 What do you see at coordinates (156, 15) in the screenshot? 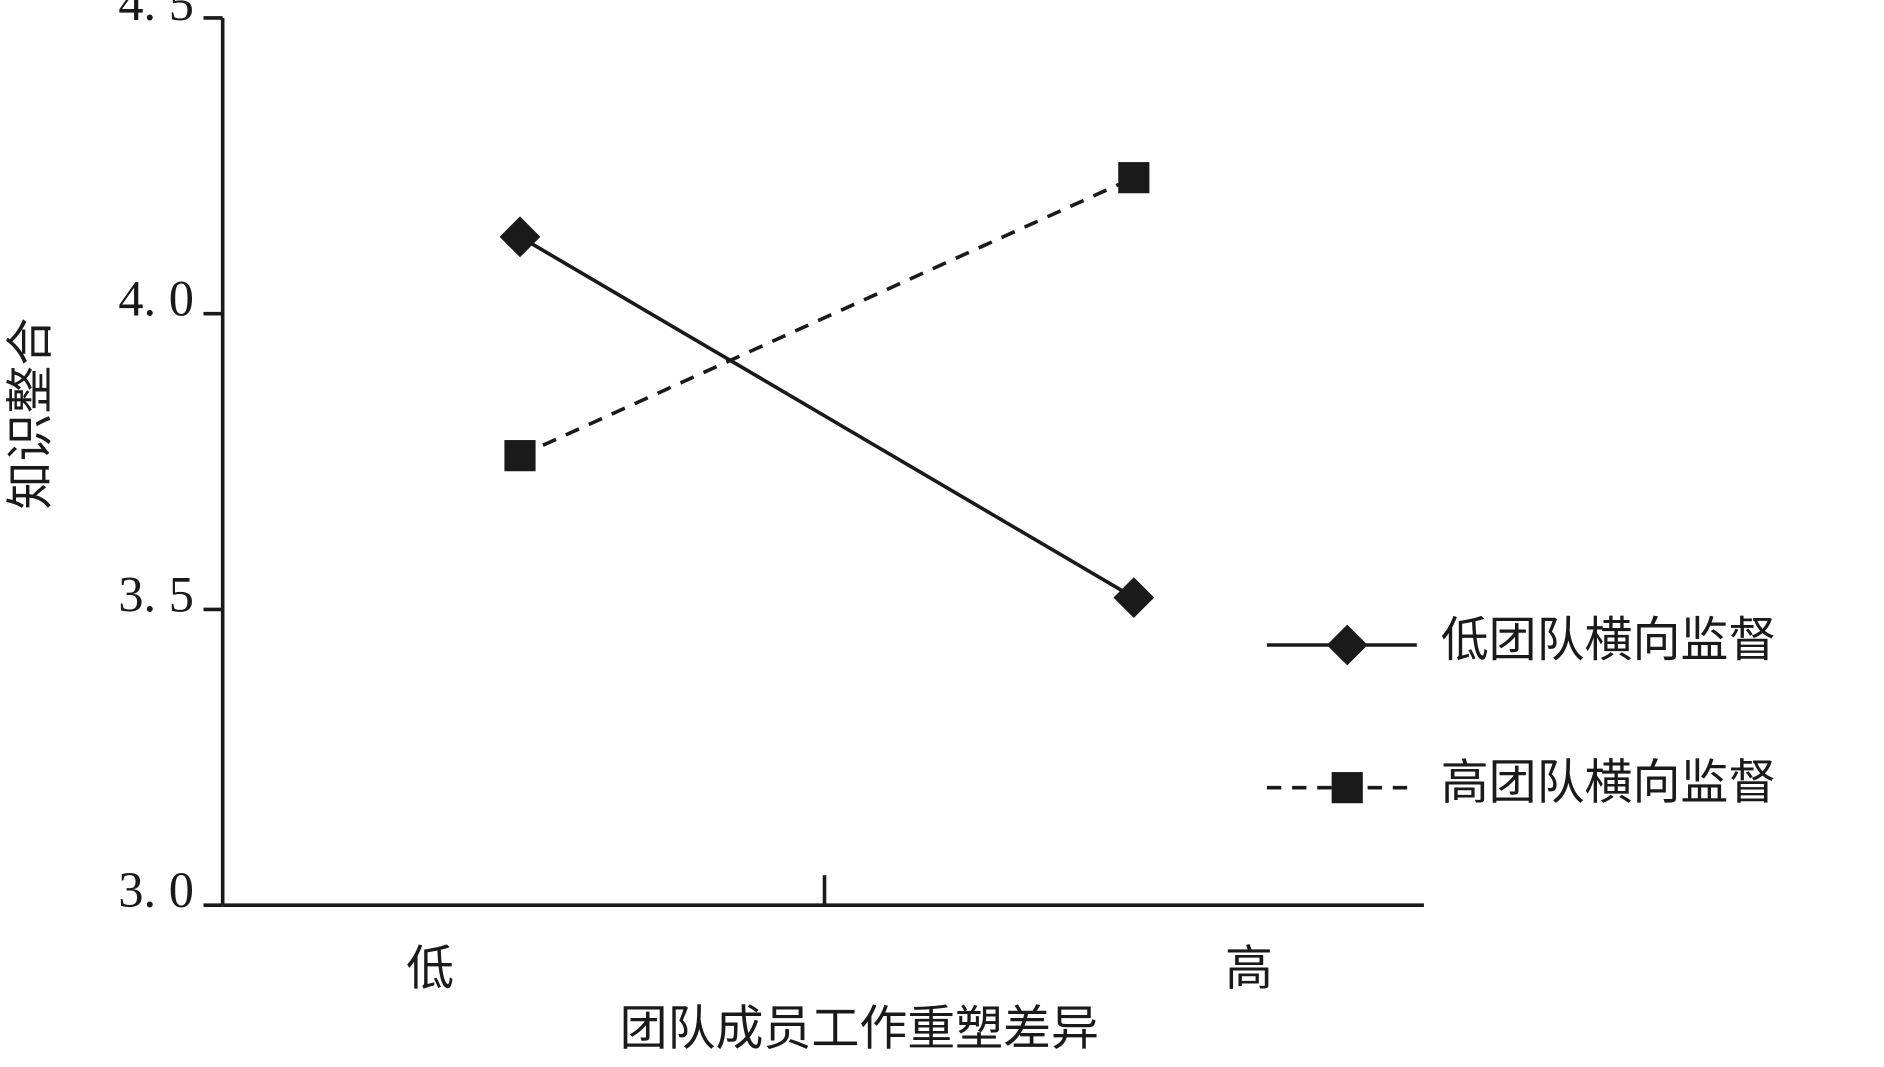
I see `y-tick-label: 4. 5` at bounding box center [156, 15].